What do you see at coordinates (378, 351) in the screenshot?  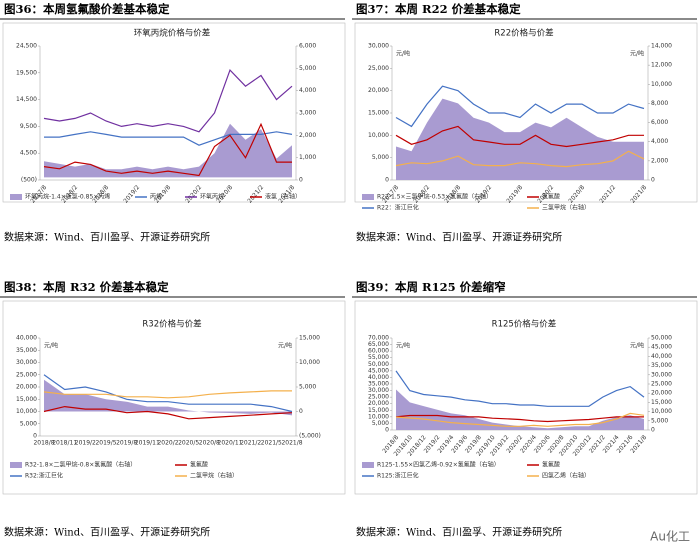 I see `tick-label: 60,000` at bounding box center [378, 351].